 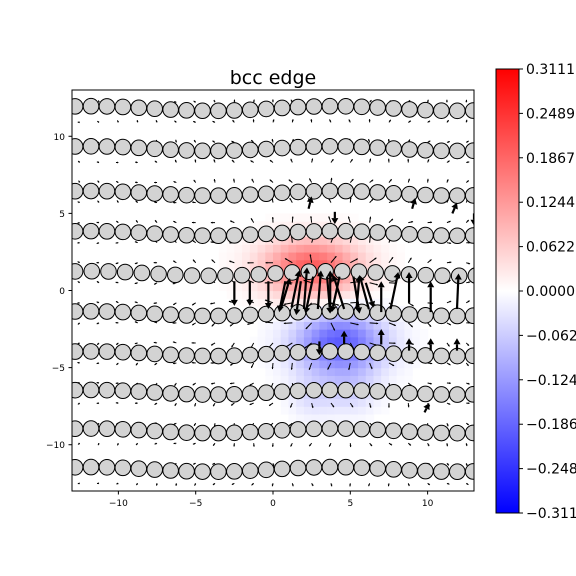 What do you see at coordinates (271, 500) in the screenshot?
I see `x-axis: −10 −5 0 5 10` at bounding box center [271, 500].